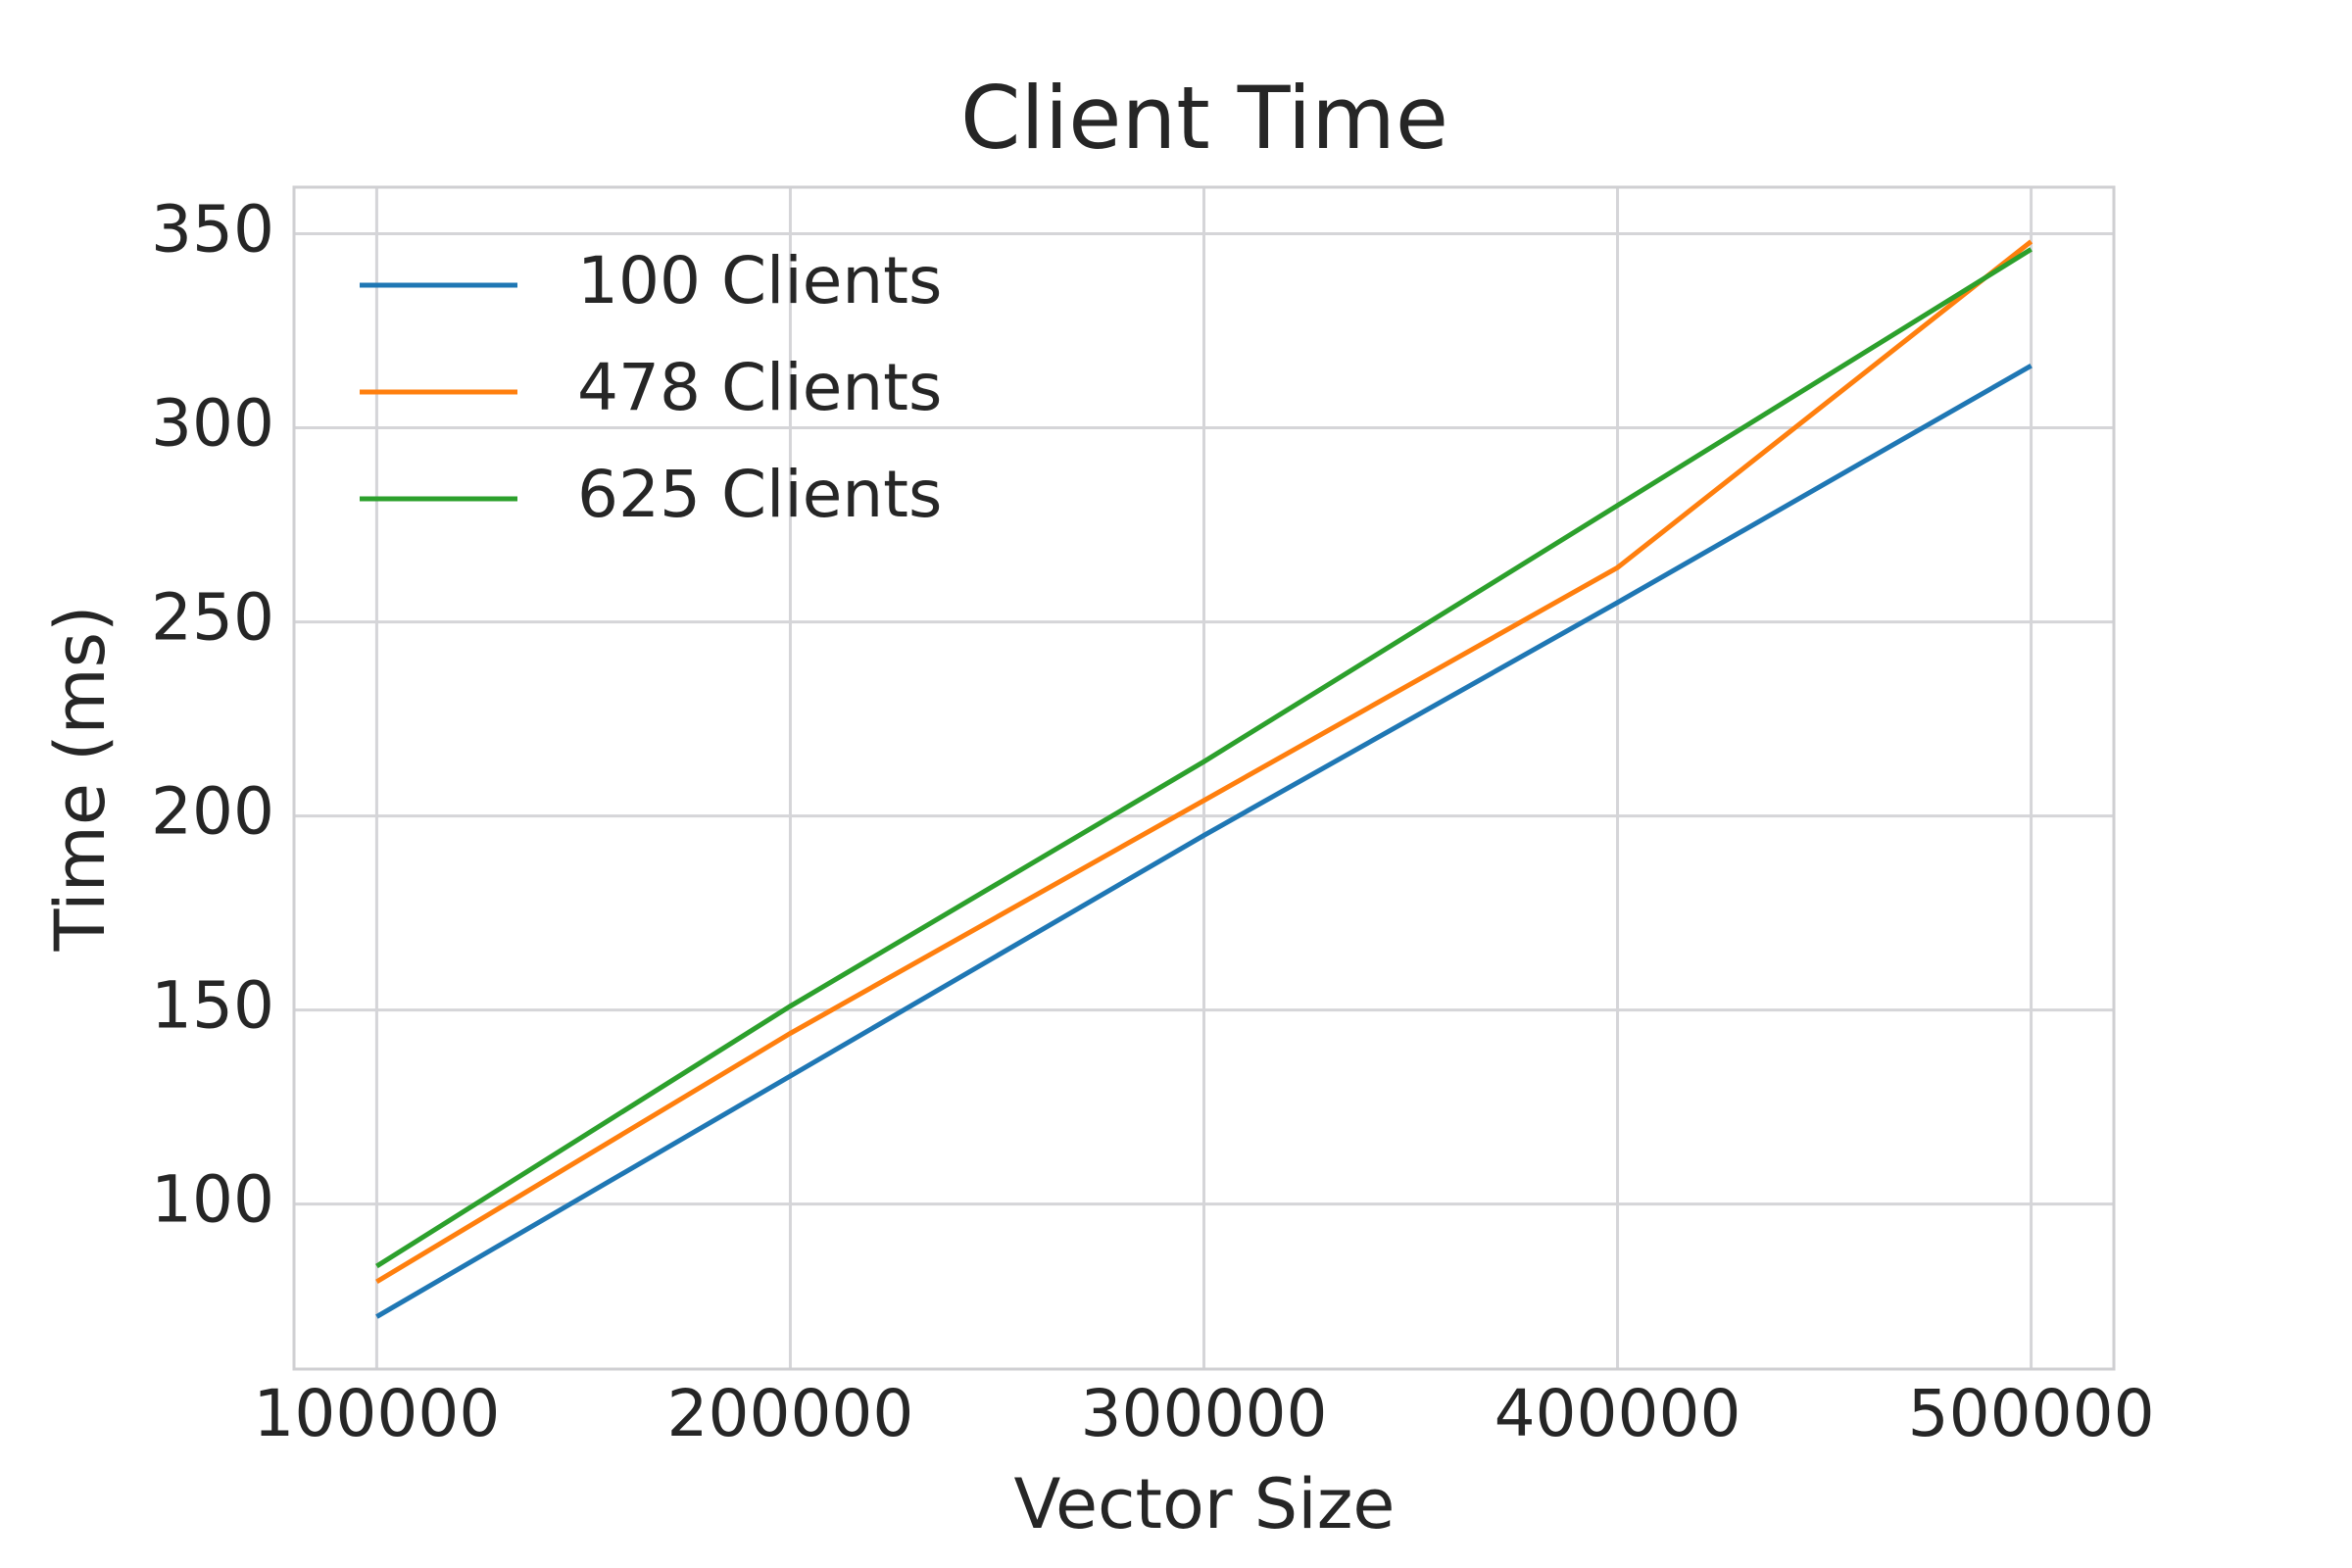 Image resolution: width=2352 pixels, height=1568 pixels. I want to click on y-tick-label: 350, so click(212, 230).